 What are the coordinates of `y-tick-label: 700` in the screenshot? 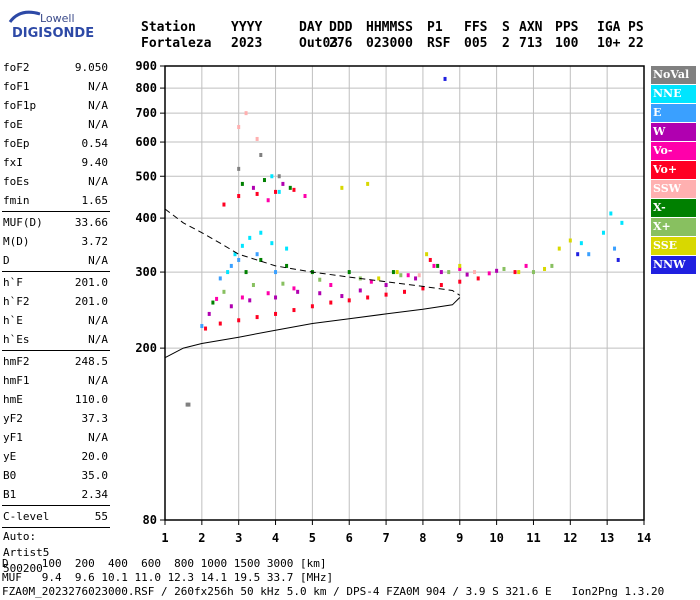 It's located at (146, 113).